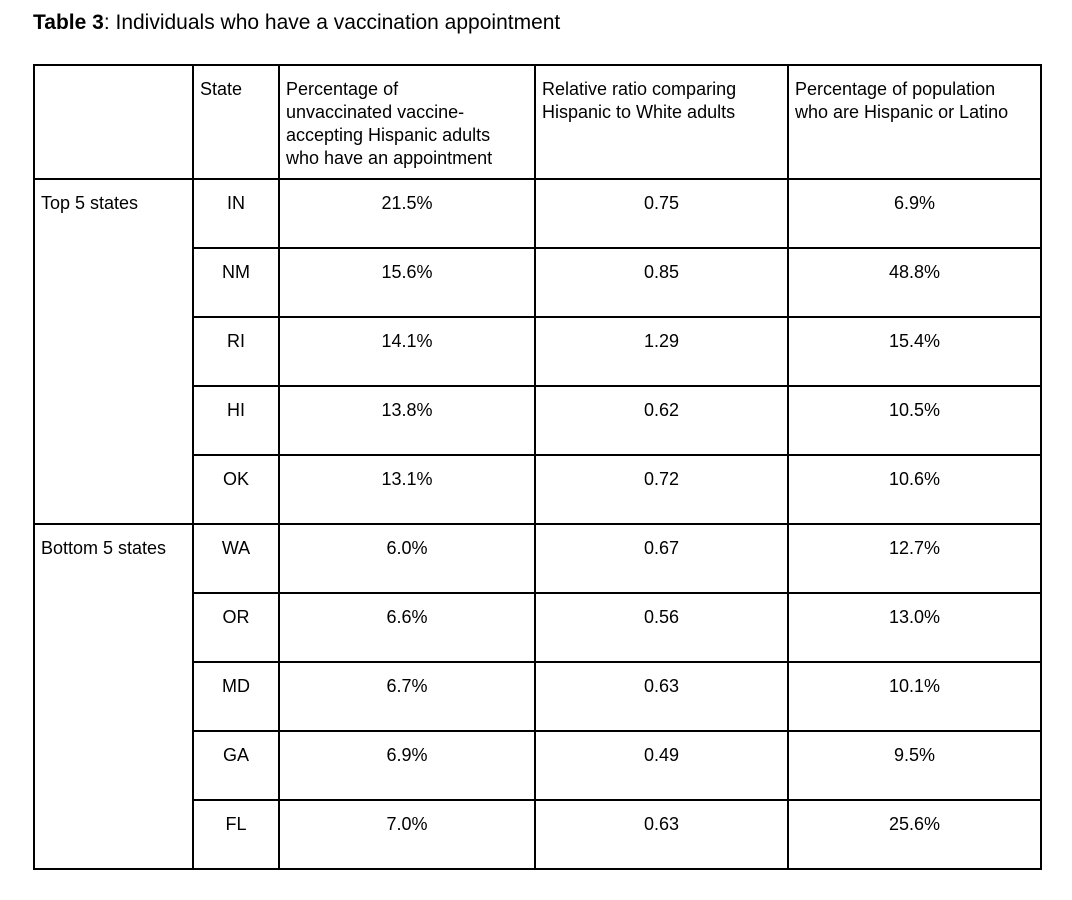  Describe the element at coordinates (407, 558) in the screenshot. I see `pct-appointment-cell: 6.0%` at that location.